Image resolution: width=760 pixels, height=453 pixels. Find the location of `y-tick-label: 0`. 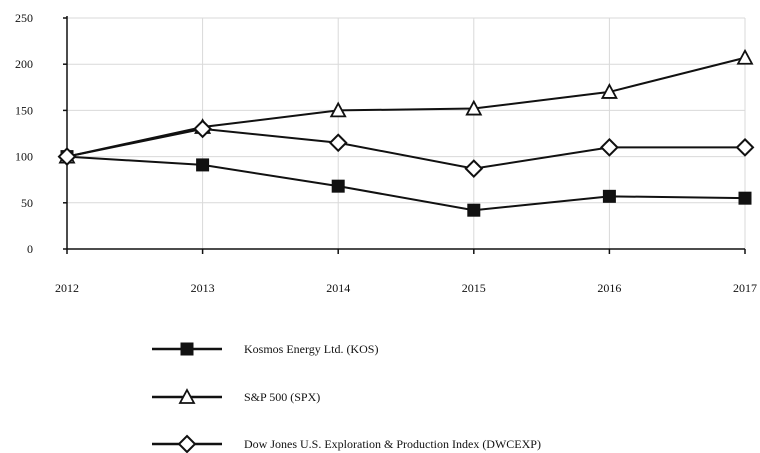

y-tick-label: 0 is located at coordinates (30, 249).